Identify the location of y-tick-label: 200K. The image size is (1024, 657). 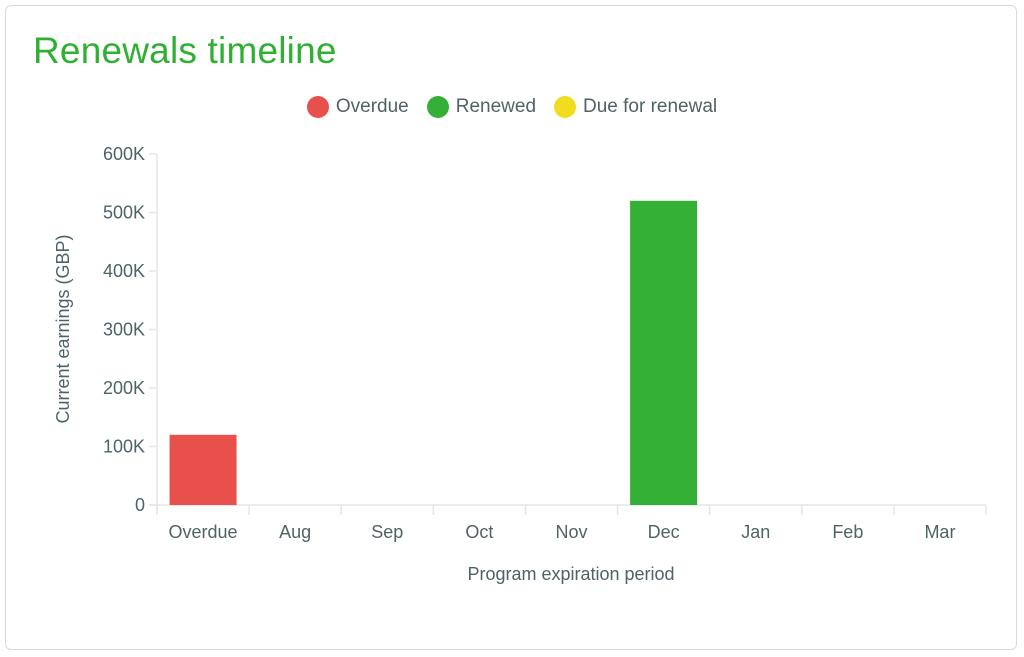
(124, 388).